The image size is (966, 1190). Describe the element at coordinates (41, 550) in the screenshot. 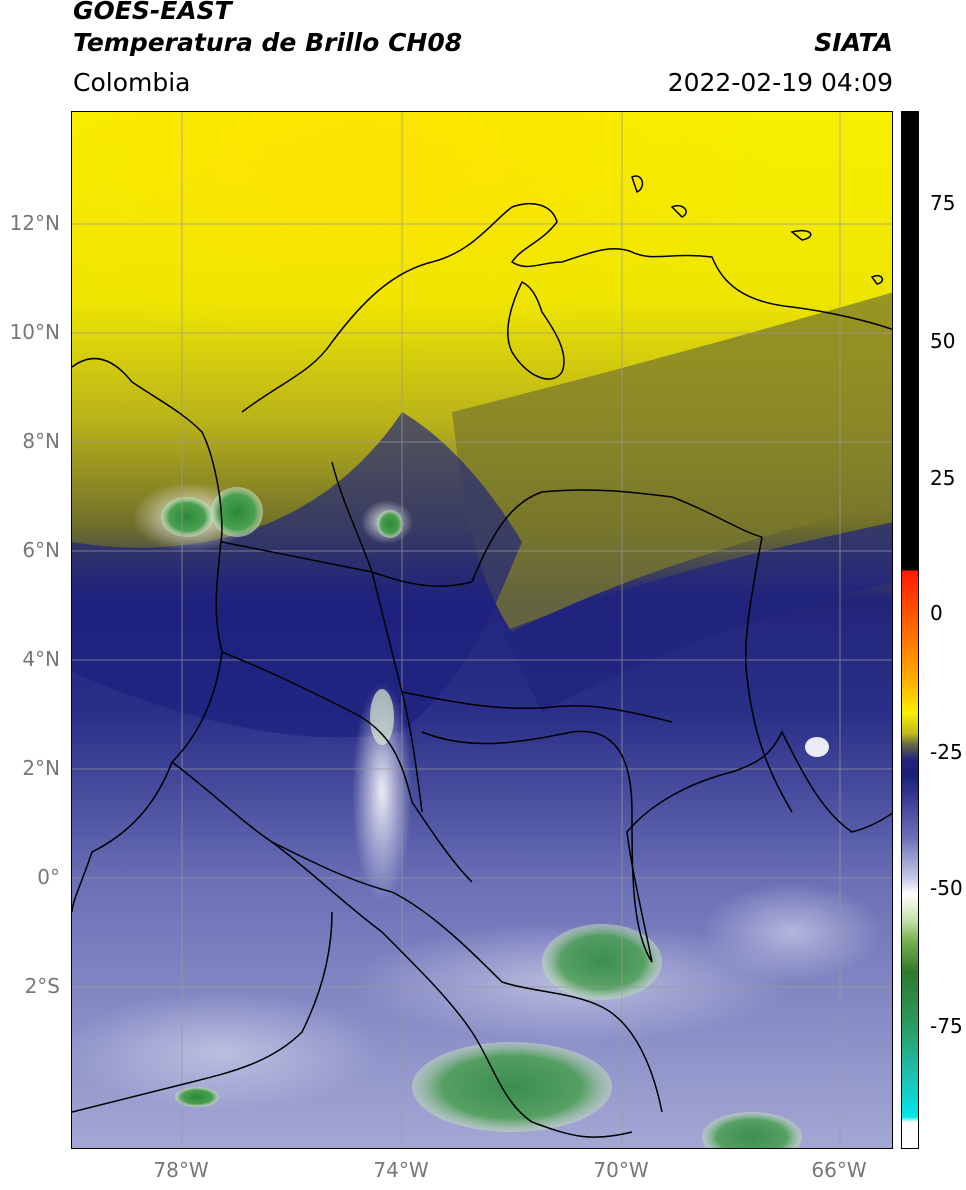

I see `lat-label-6n: 6°N` at that location.